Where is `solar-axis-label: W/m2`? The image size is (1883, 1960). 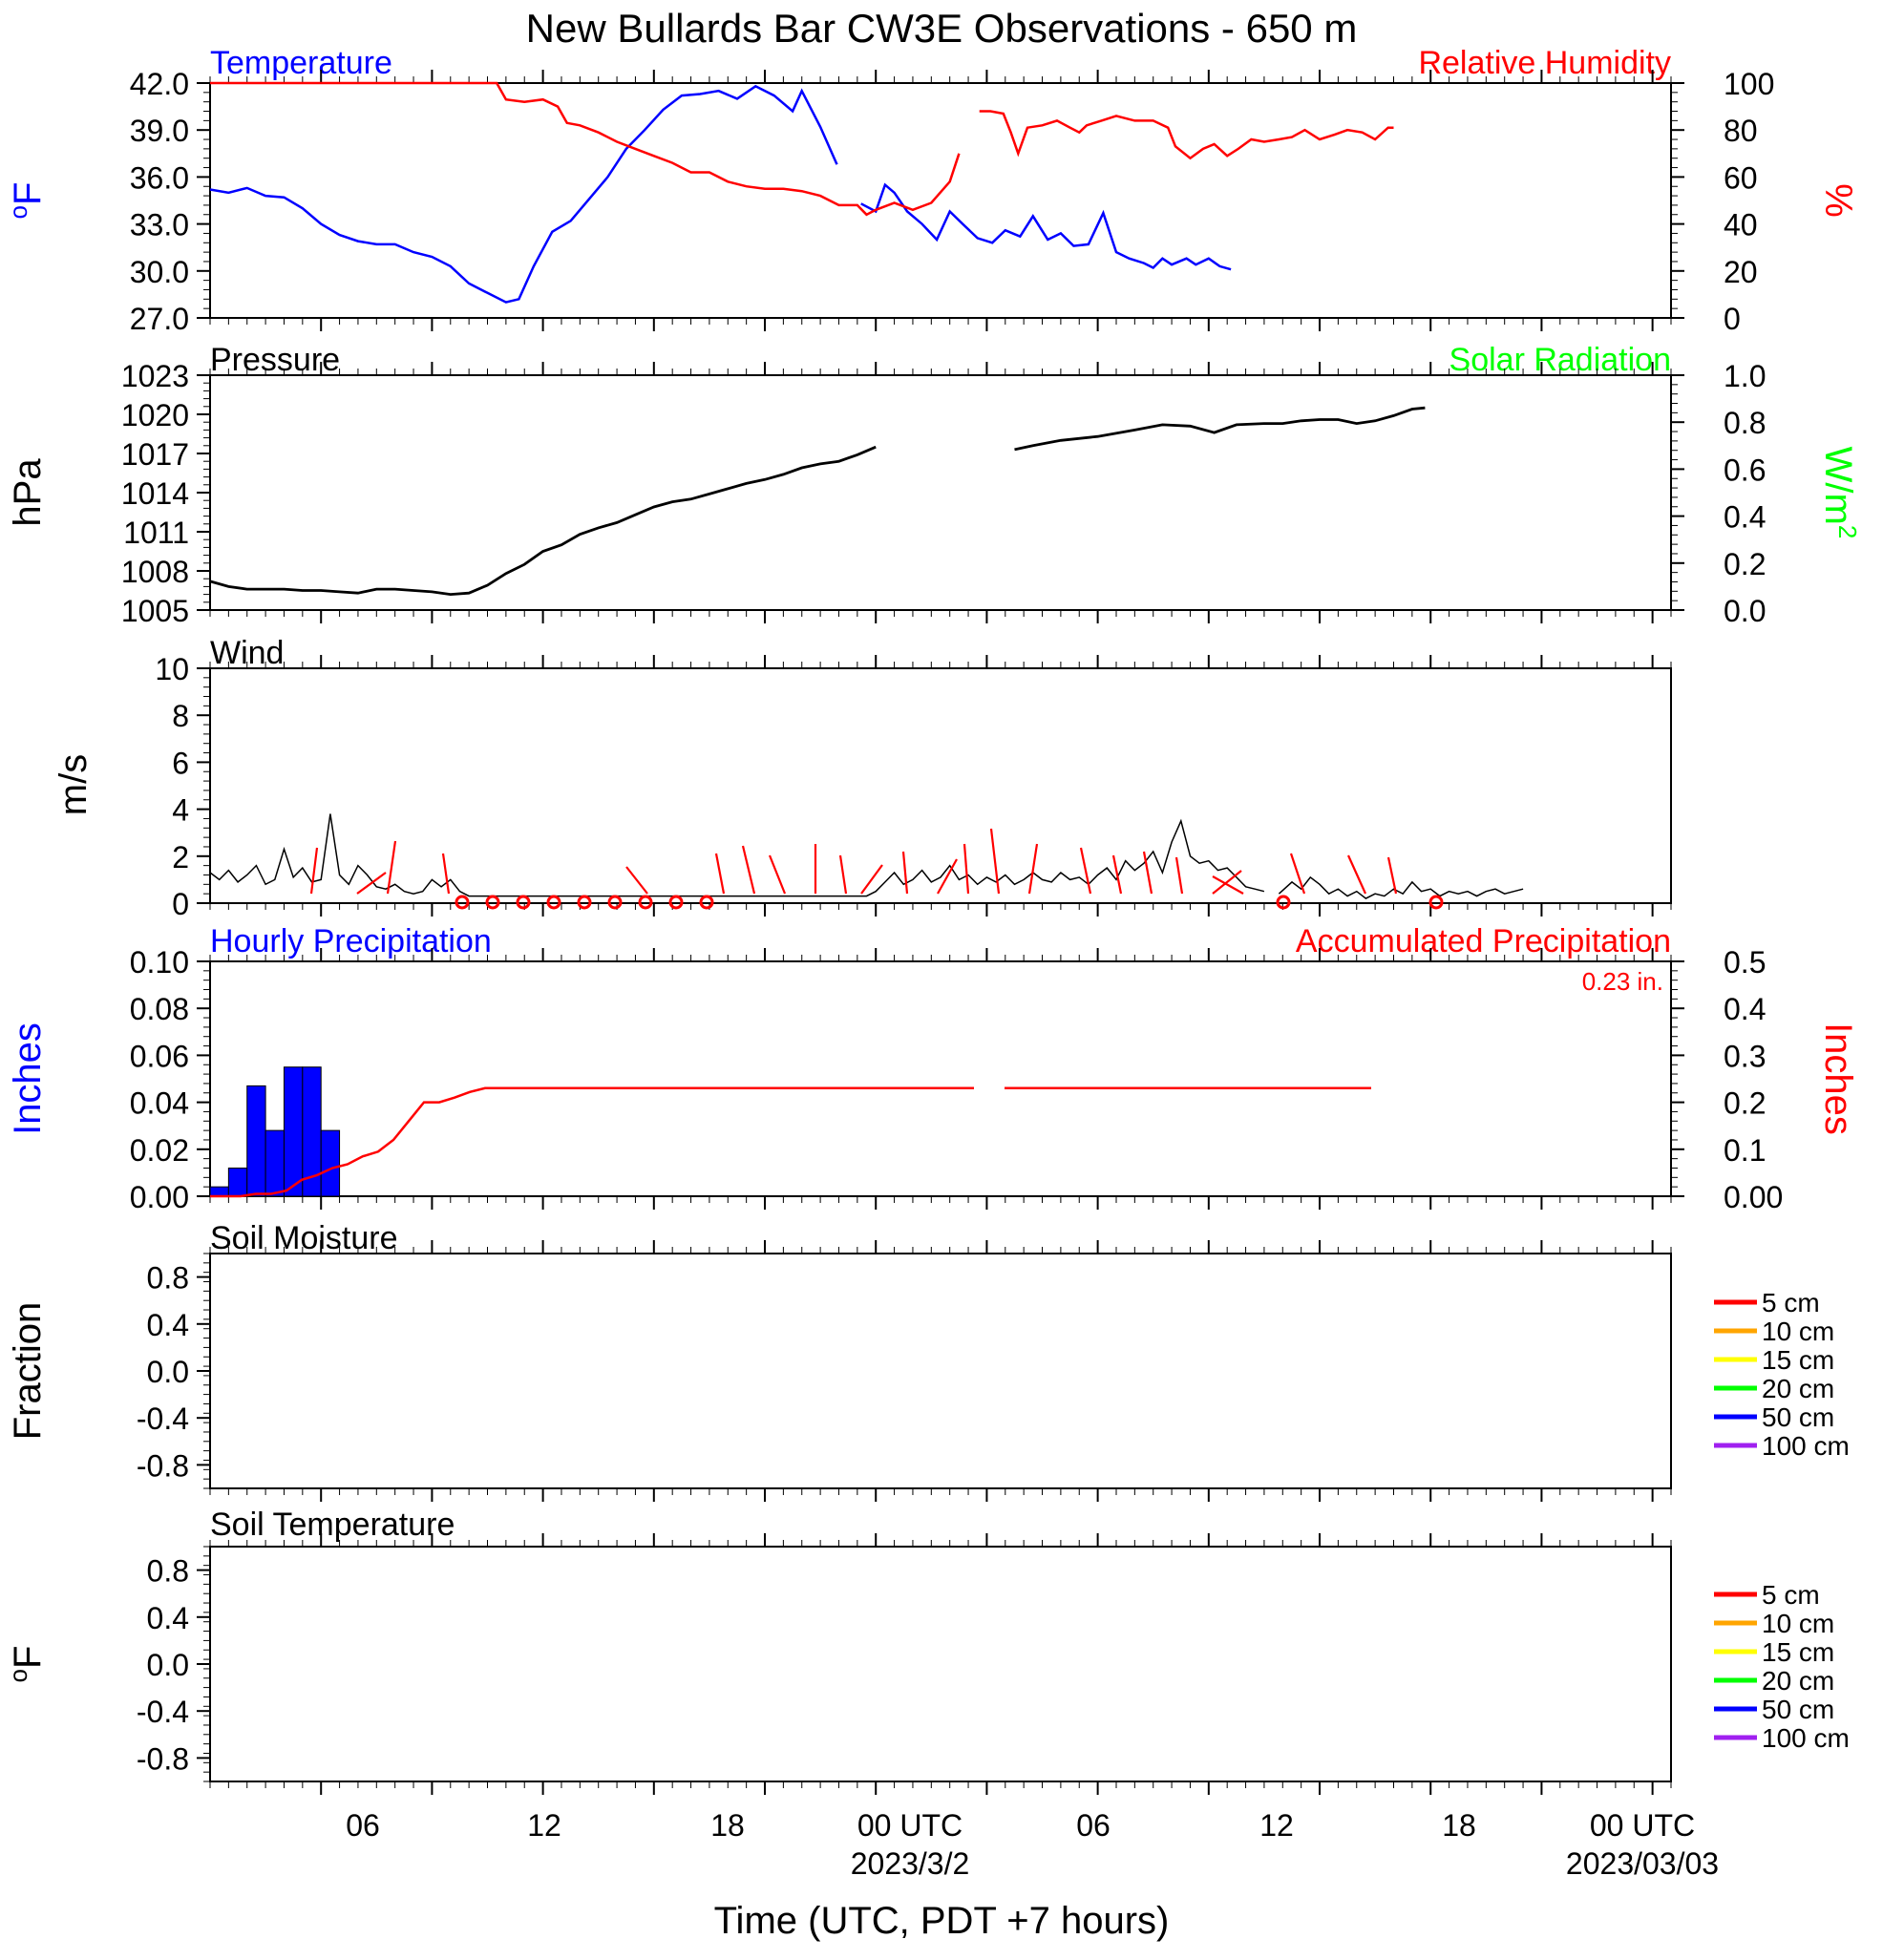
solar-axis-label: W/m2 is located at coordinates (1839, 493).